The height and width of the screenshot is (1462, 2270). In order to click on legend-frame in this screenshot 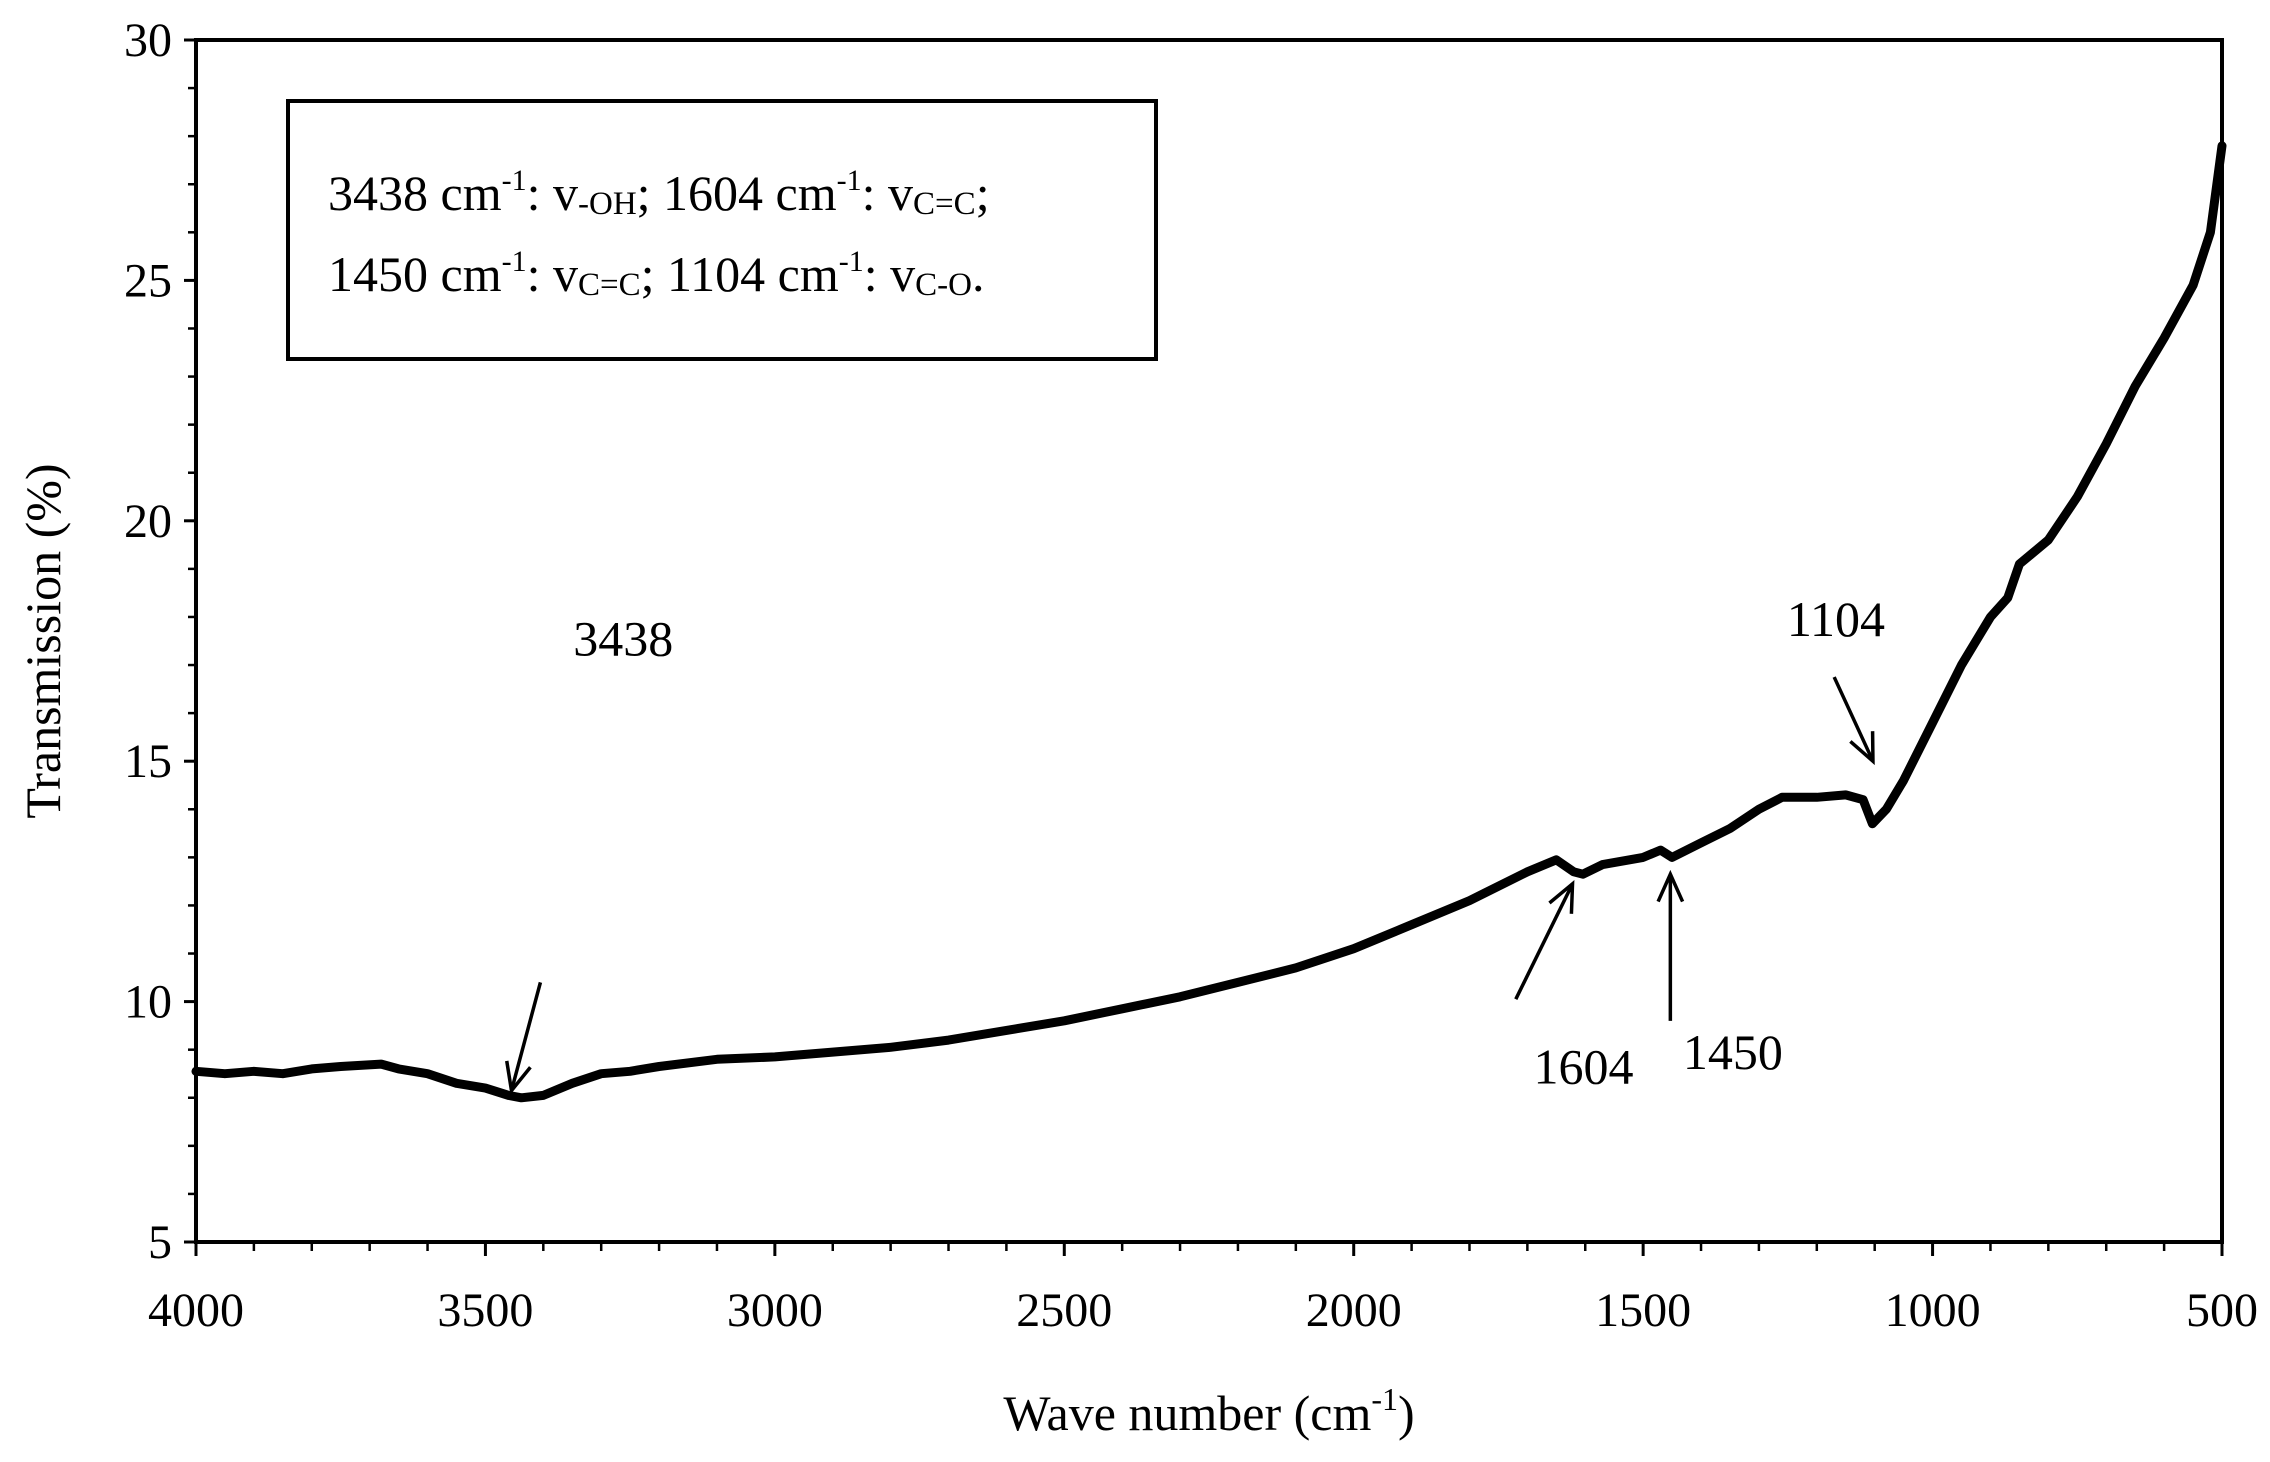, I will do `click(722, 230)`.